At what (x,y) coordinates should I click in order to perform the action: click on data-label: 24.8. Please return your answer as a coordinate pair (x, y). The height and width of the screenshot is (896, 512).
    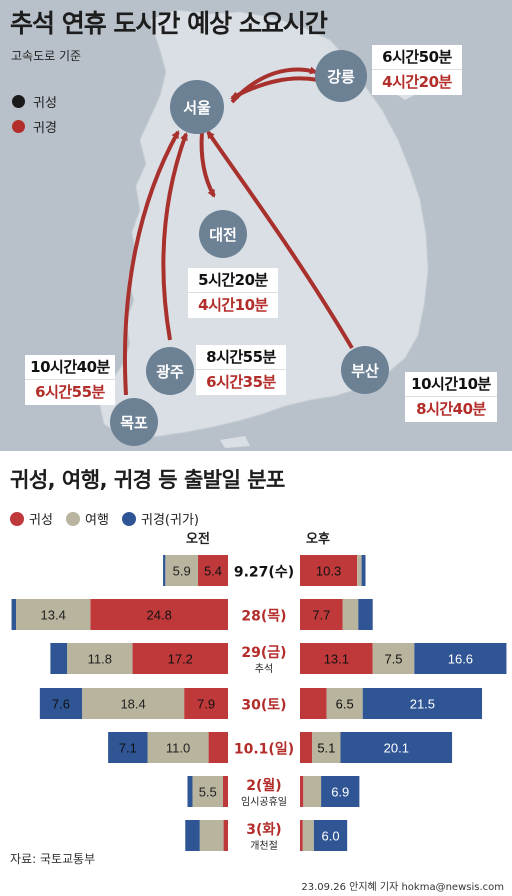
    Looking at the image, I should click on (159, 615).